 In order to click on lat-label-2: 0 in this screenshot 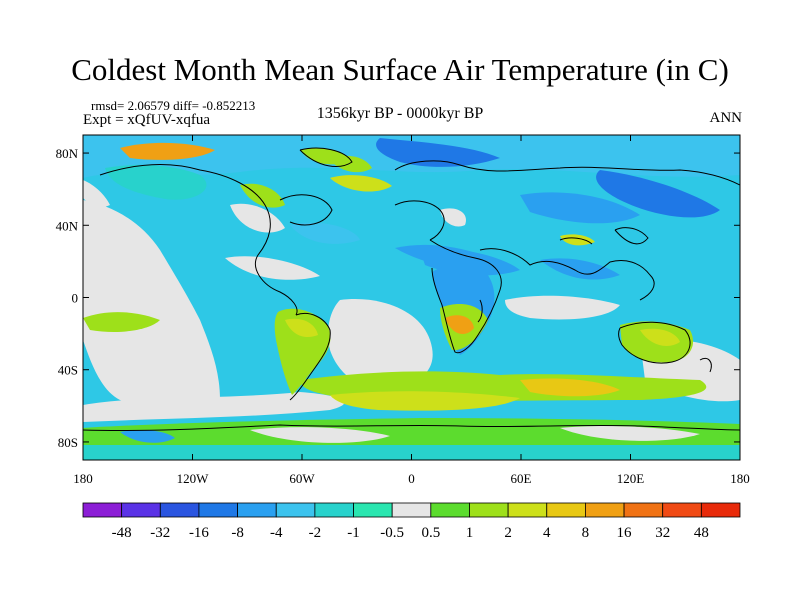, I will do `click(75, 298)`.